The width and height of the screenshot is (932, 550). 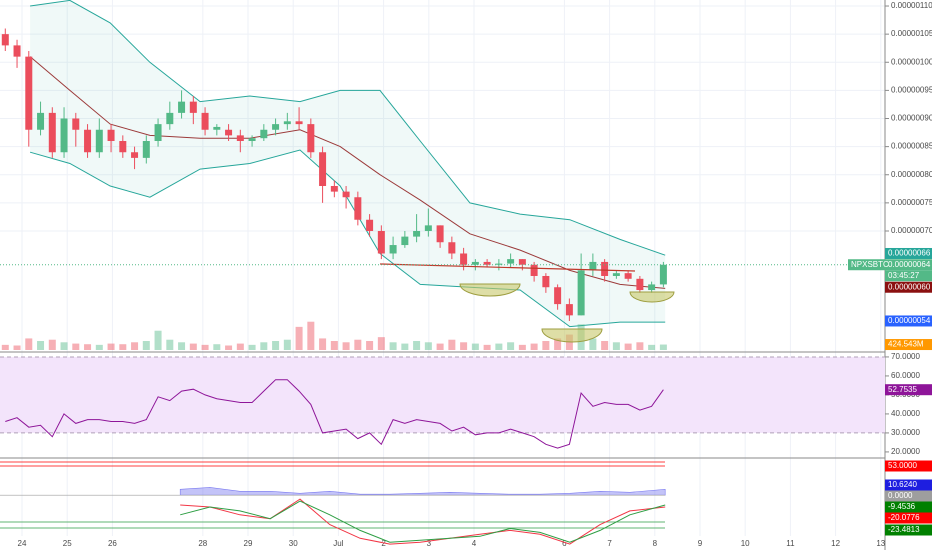 I want to click on oscillator-tag-label: -9.4536, so click(x=902, y=506).